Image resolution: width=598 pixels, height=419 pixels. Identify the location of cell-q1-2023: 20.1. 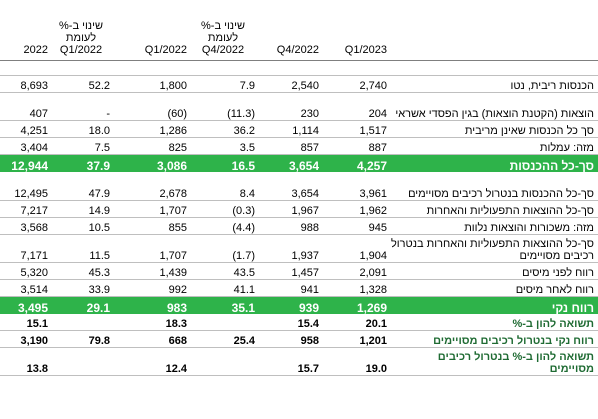
(355, 322).